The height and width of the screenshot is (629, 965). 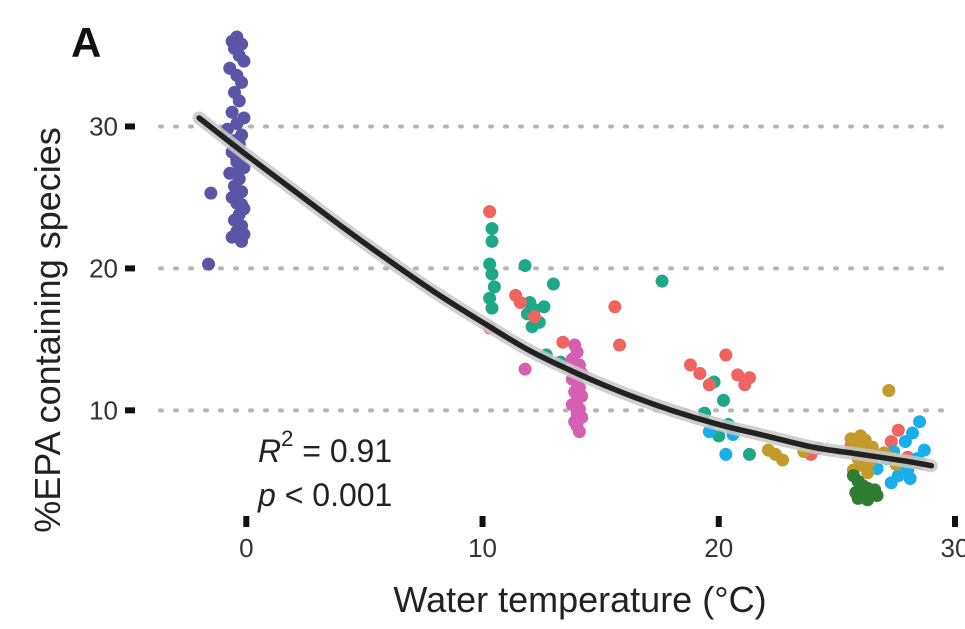 I want to click on p-value-value: < 0.001, so click(x=334, y=495).